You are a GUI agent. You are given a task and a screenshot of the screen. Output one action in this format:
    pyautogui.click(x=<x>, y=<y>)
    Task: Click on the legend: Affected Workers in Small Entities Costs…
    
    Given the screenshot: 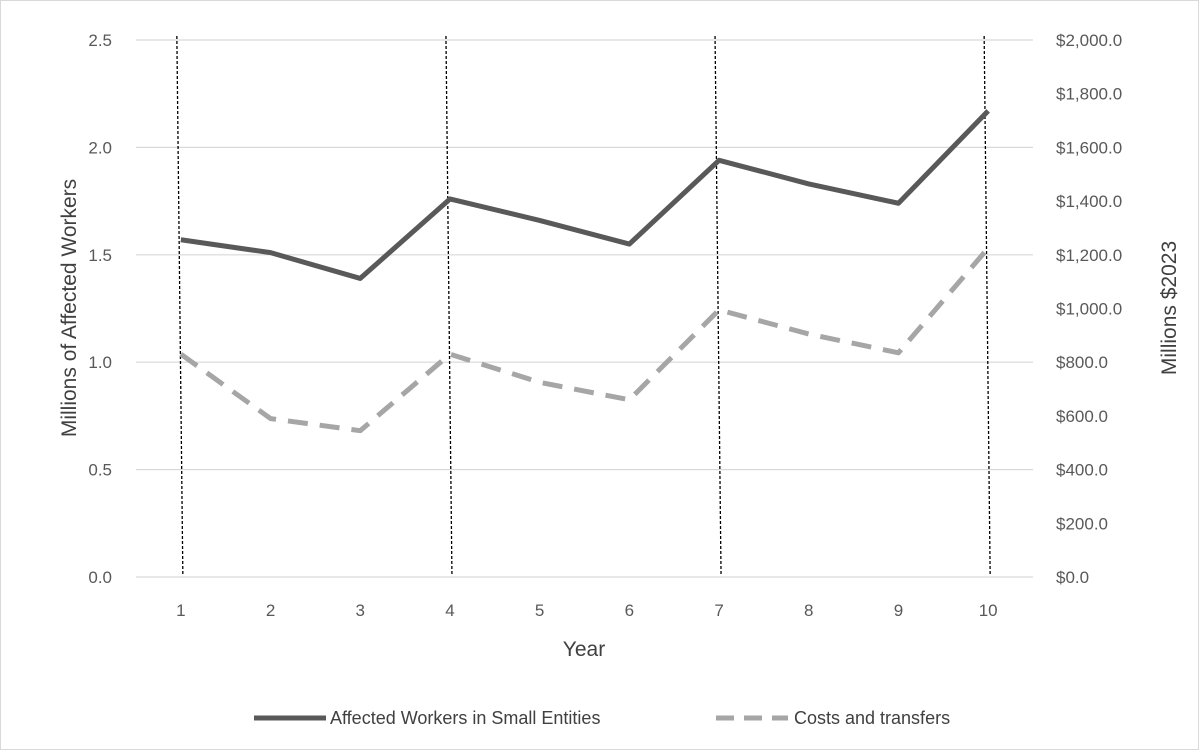 What is the action you would take?
    pyautogui.click(x=602, y=718)
    